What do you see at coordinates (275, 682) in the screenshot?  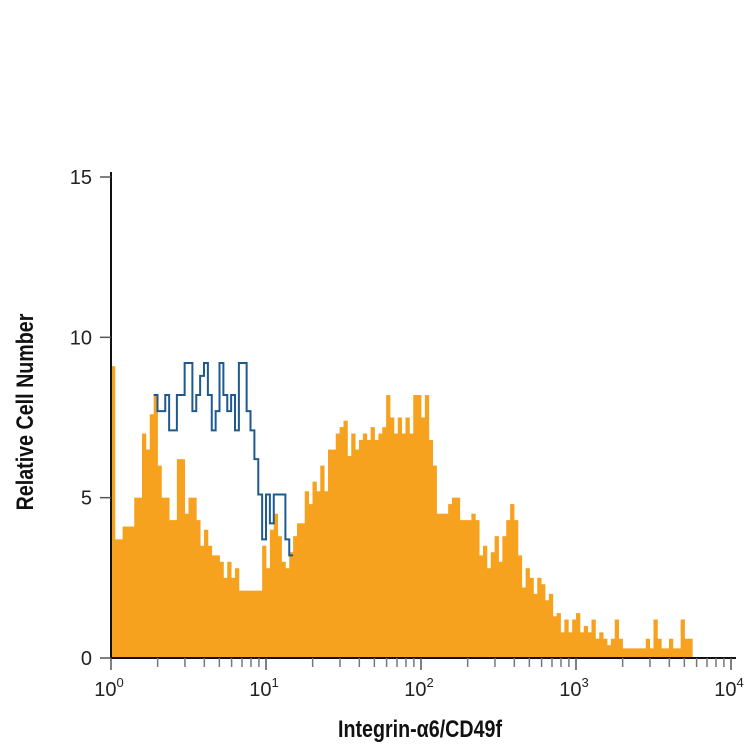 I see `x-tick-exponent: 1` at bounding box center [275, 682].